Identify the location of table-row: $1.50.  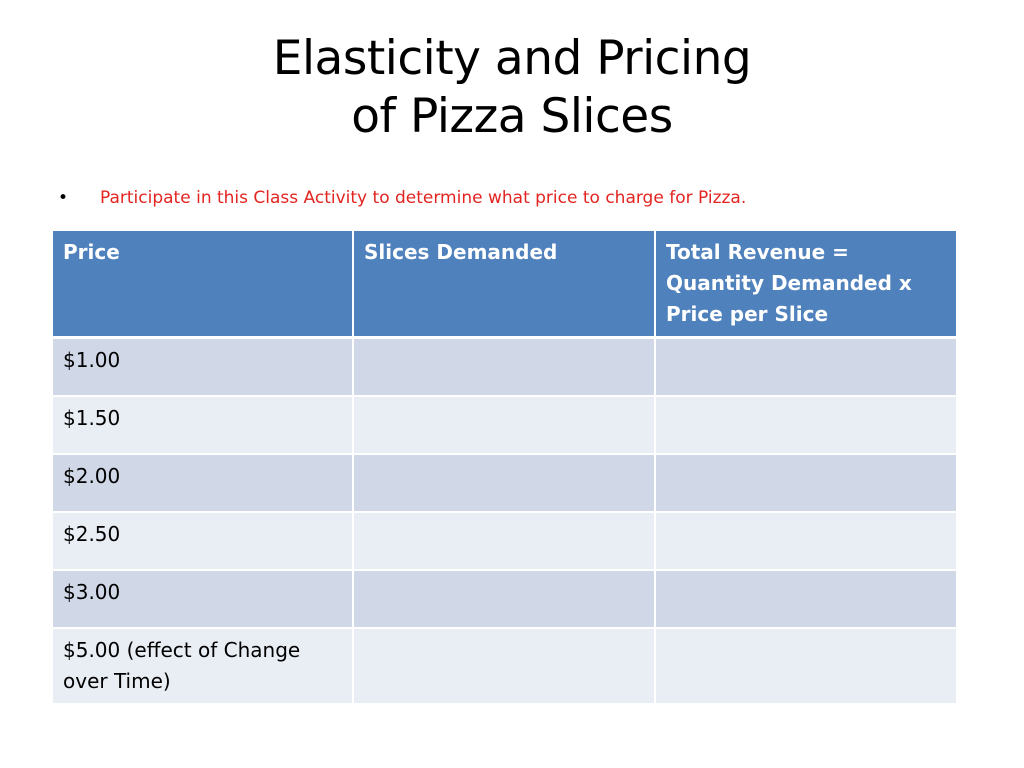
(504, 425).